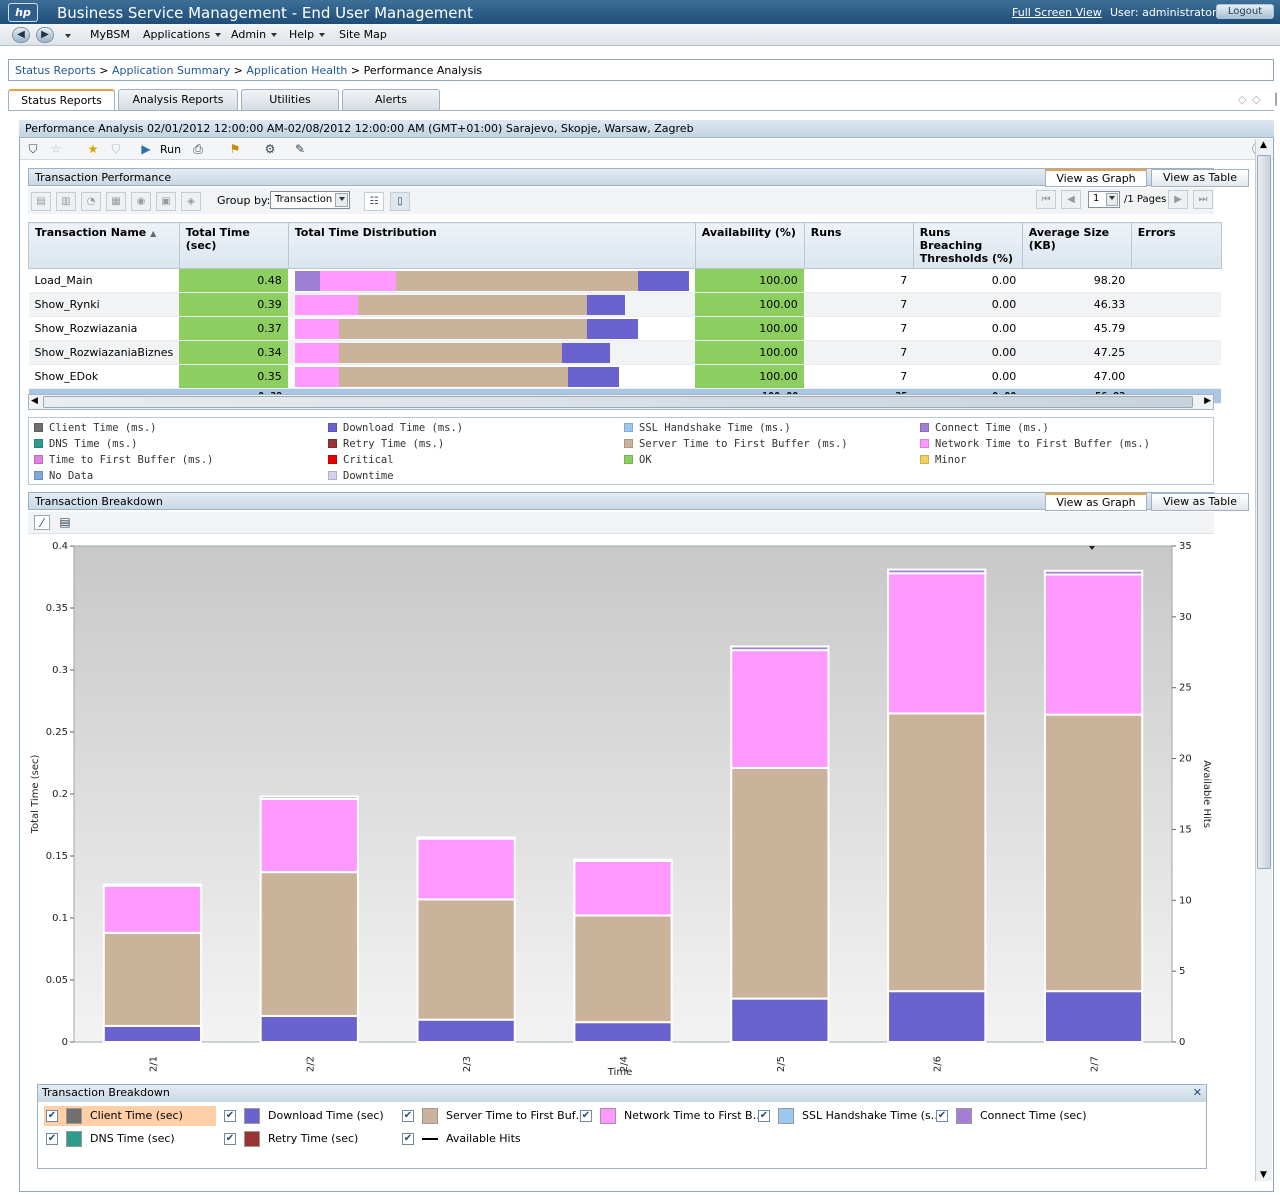  Describe the element at coordinates (1178, 199) in the screenshot. I see `next-page-icon: ▶` at that location.